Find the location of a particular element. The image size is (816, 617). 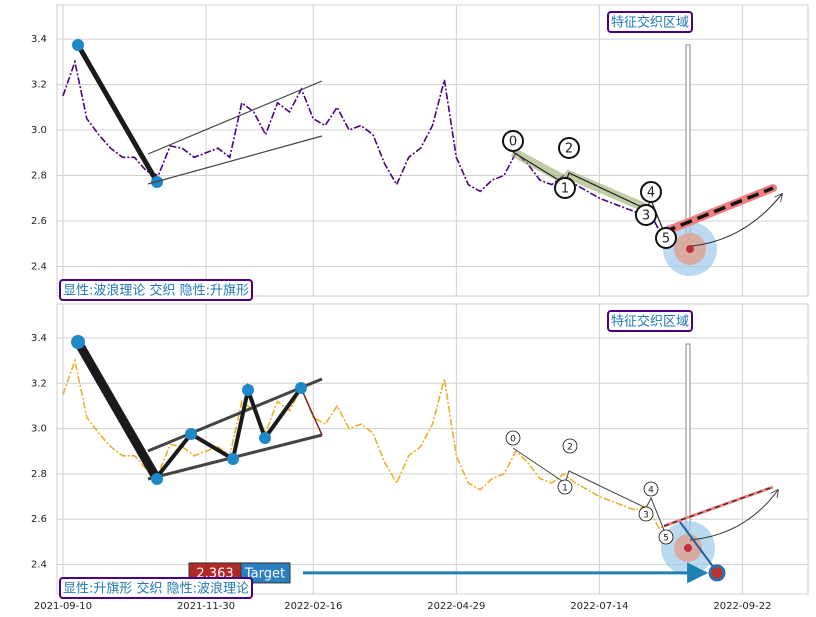

target-path is located at coordinates (698, 547).